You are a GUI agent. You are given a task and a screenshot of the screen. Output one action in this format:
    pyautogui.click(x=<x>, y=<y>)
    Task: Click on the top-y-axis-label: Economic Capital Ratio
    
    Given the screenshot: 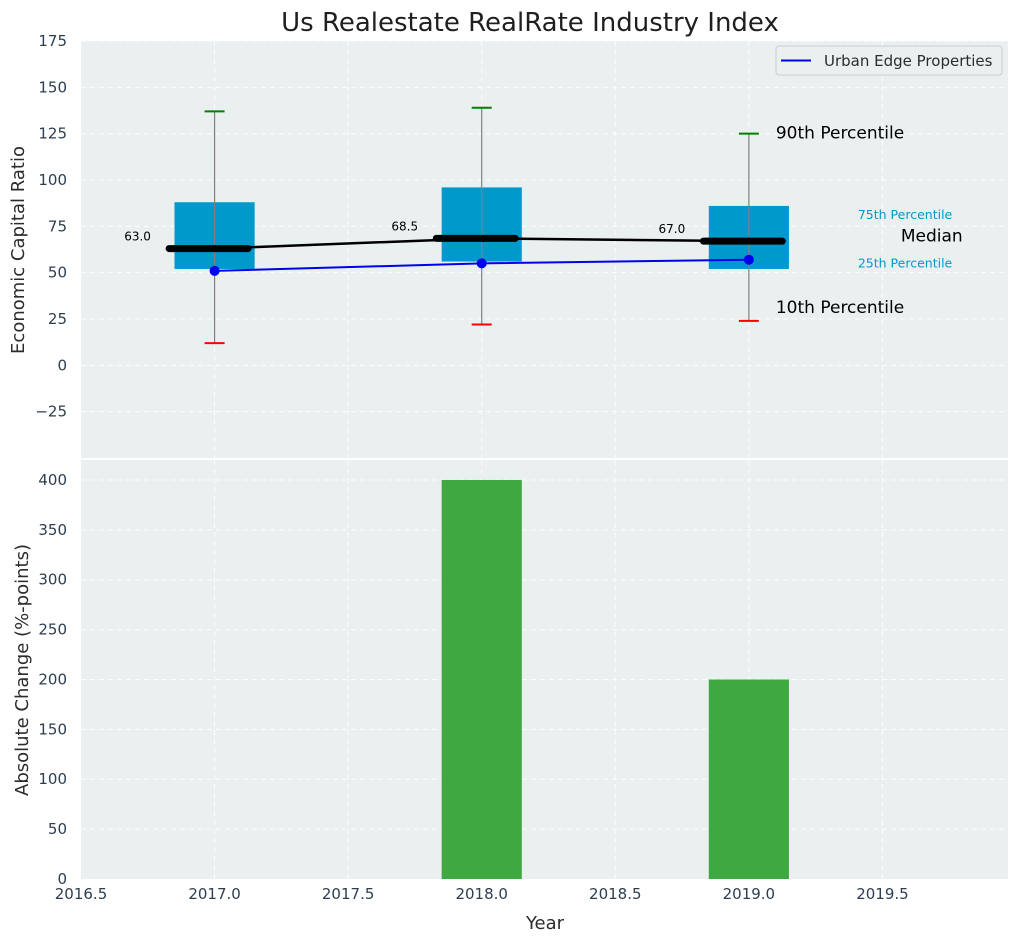 What is the action you would take?
    pyautogui.click(x=18, y=250)
    